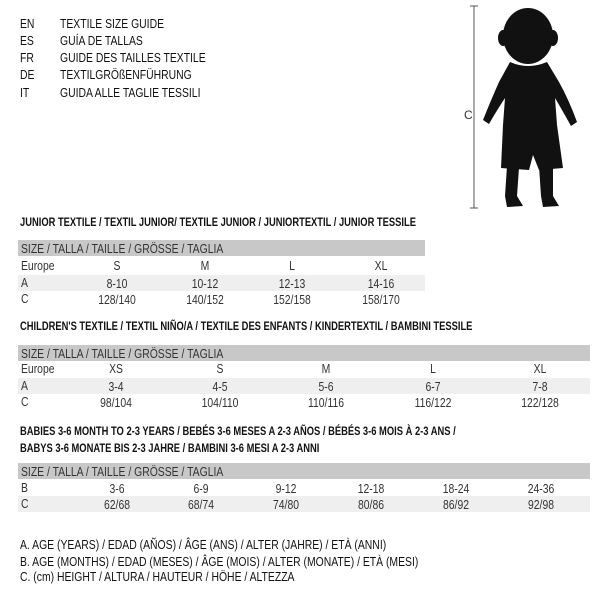  I want to click on table-cell: 24-36, so click(541, 488).